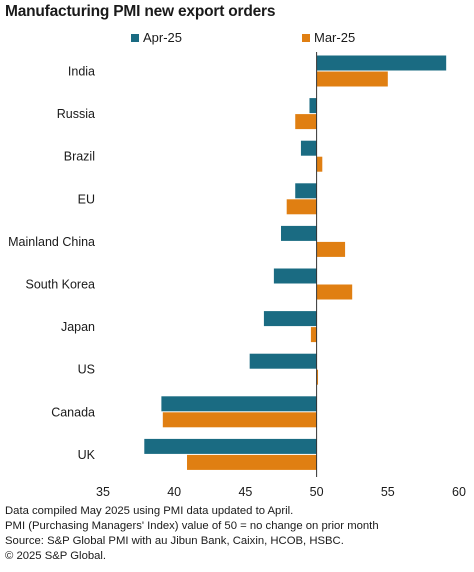 This screenshot has width=474, height=572. I want to click on bar-mar-25-canada, so click(239, 420).